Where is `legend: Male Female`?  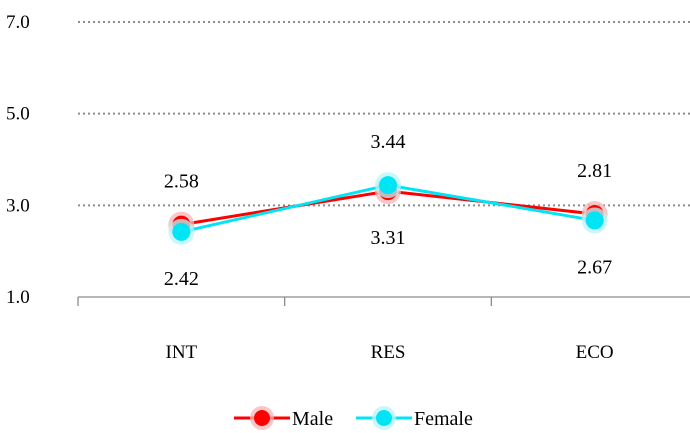
legend: Male Female is located at coordinates (353, 418).